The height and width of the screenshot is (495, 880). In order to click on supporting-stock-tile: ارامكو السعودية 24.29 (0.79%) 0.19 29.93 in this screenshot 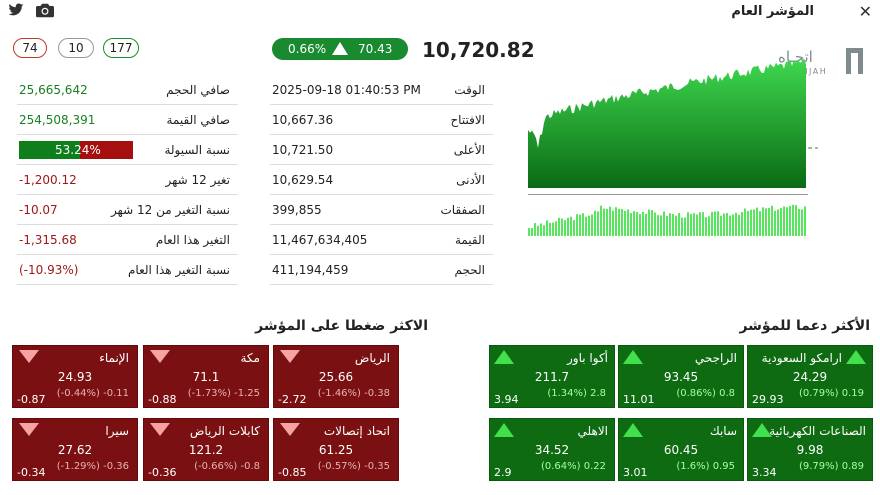, I will do `click(810, 376)`.